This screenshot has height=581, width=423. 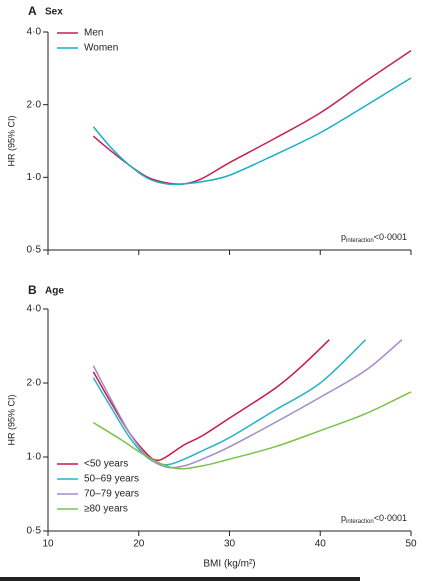 I want to click on x-tick-label: 50, so click(x=411, y=544).